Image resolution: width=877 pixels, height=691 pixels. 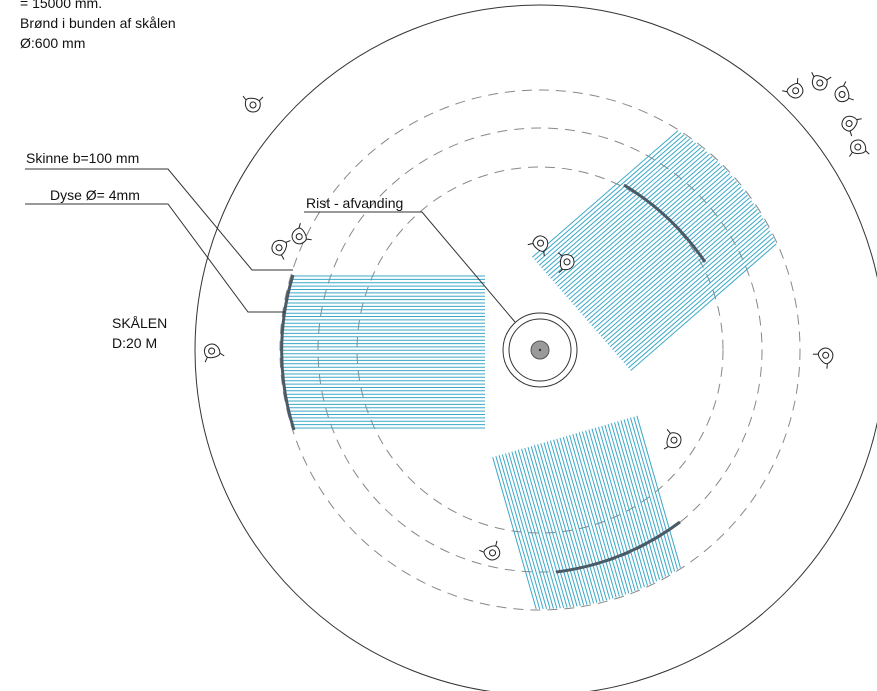 I want to click on label-grate: Rist - afvanding, so click(x=355, y=203).